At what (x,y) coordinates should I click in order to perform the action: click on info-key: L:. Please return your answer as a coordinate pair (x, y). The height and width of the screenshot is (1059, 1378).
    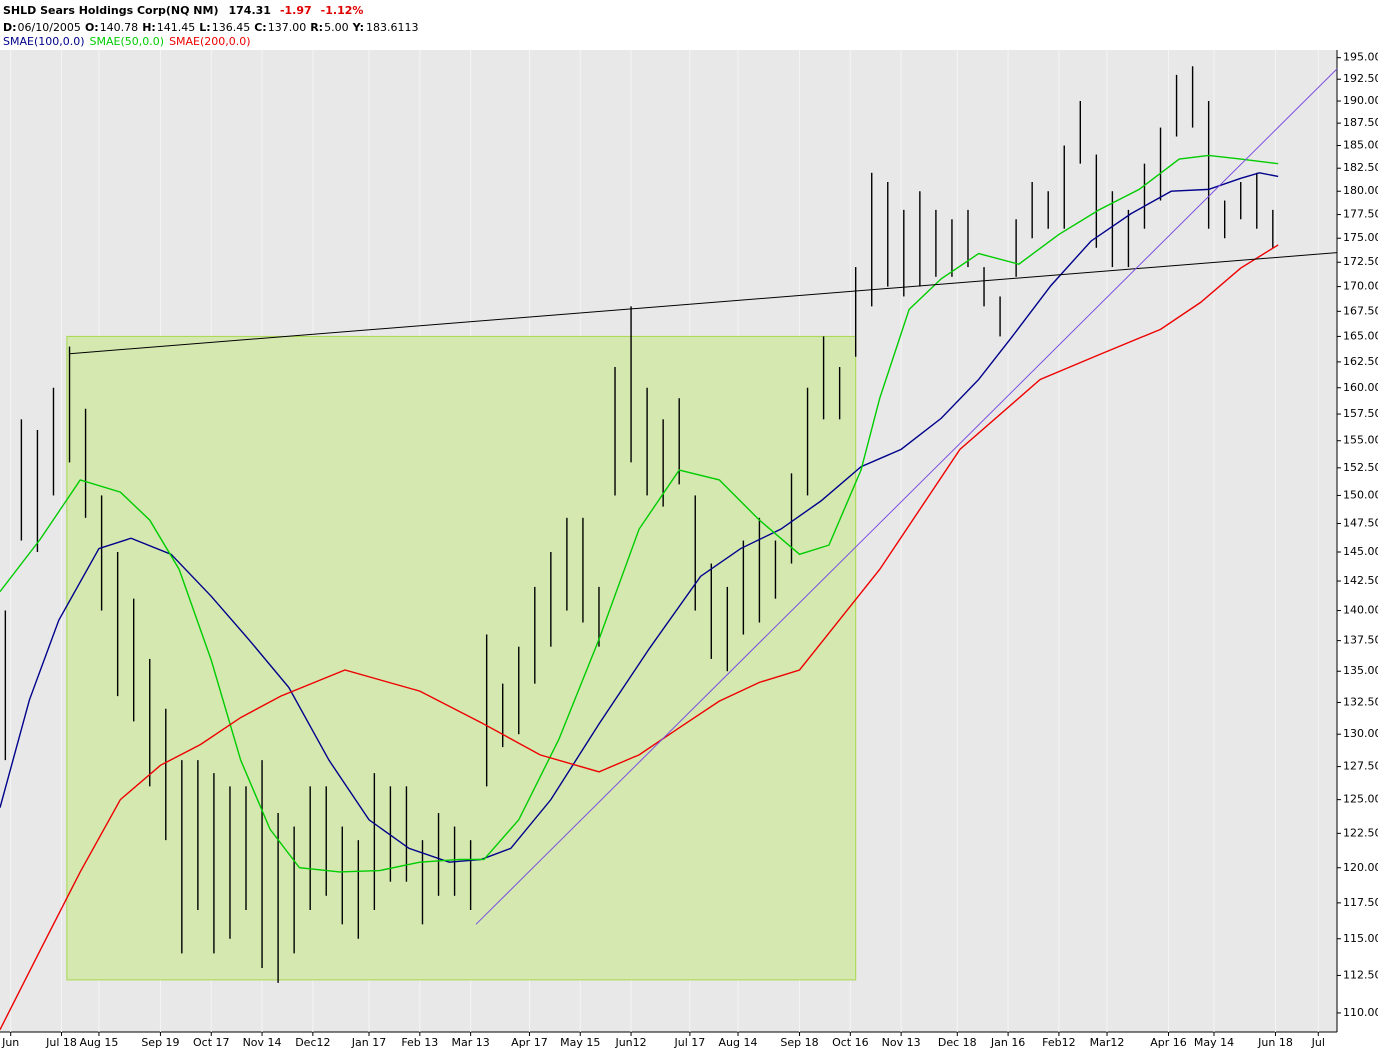
    Looking at the image, I should click on (204, 27).